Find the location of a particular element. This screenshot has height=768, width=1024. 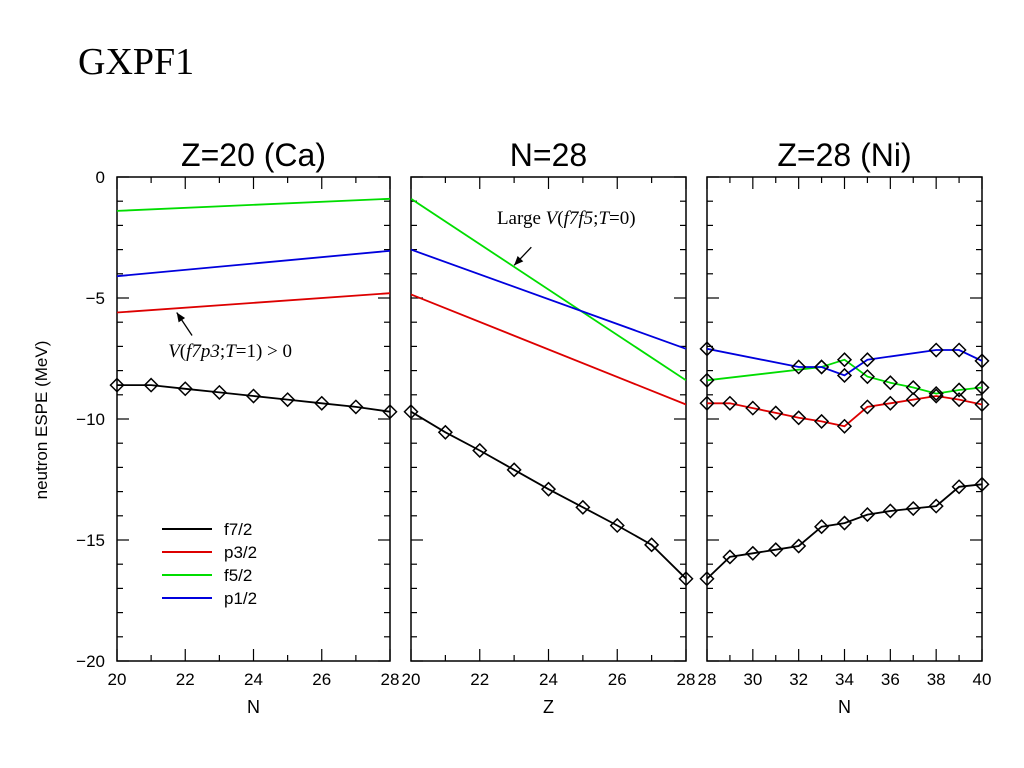

annotation-text: V(f7p3;T=1) > 0 is located at coordinates (230, 351).